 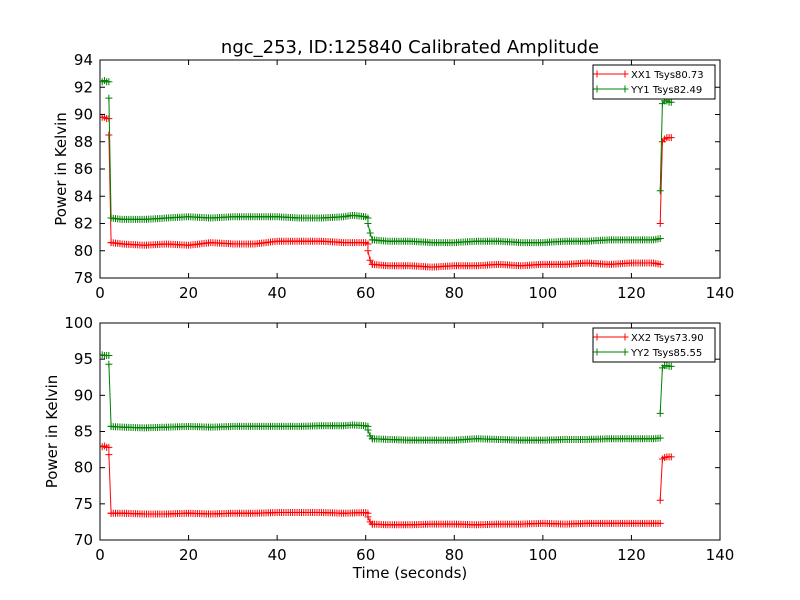 I want to click on y-tick-label: 85, so click(x=83, y=432).